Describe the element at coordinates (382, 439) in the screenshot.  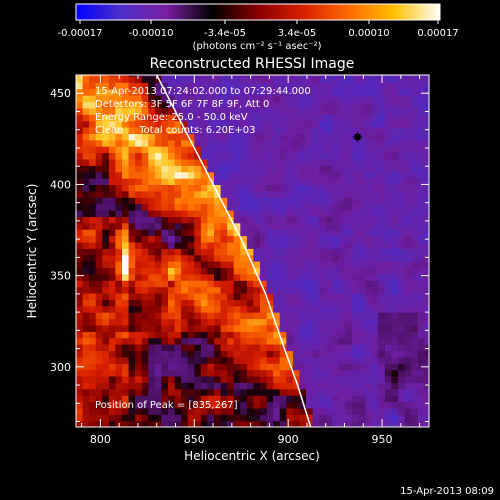
I see `x-tick-label: 950` at that location.